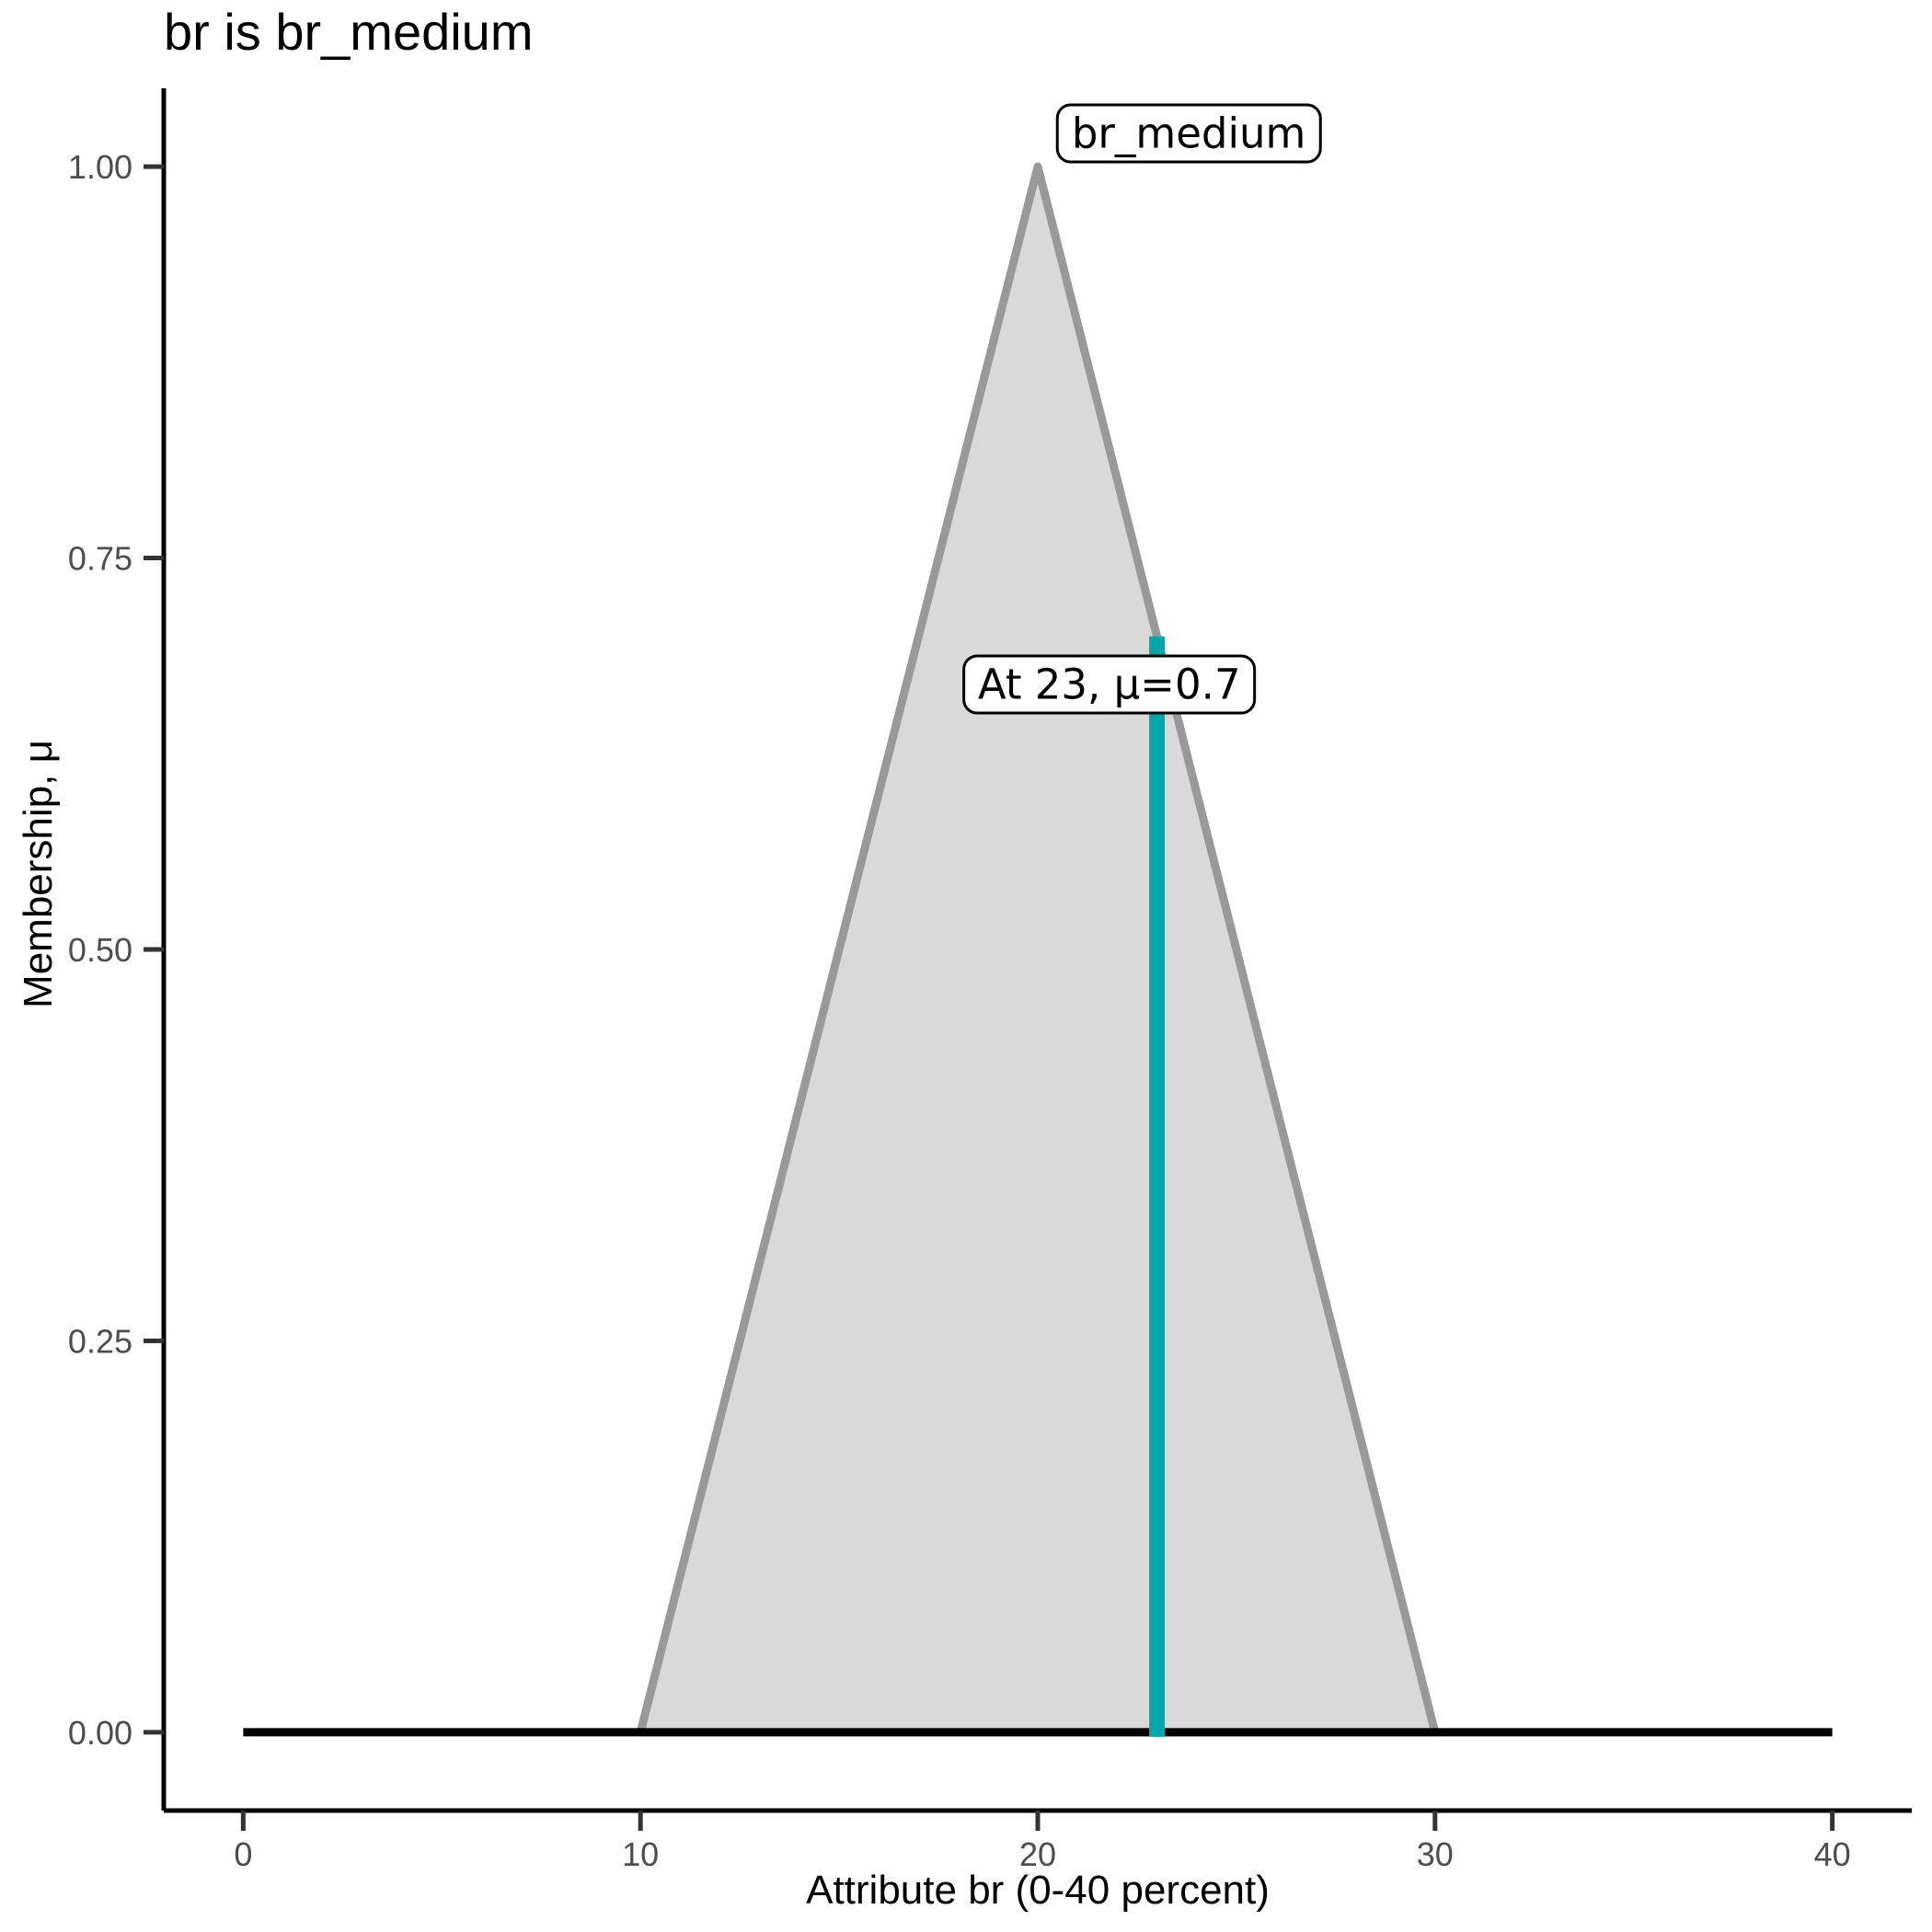 Image resolution: width=1932 pixels, height=1932 pixels. I want to click on x-tick-label: 0, so click(243, 1854).